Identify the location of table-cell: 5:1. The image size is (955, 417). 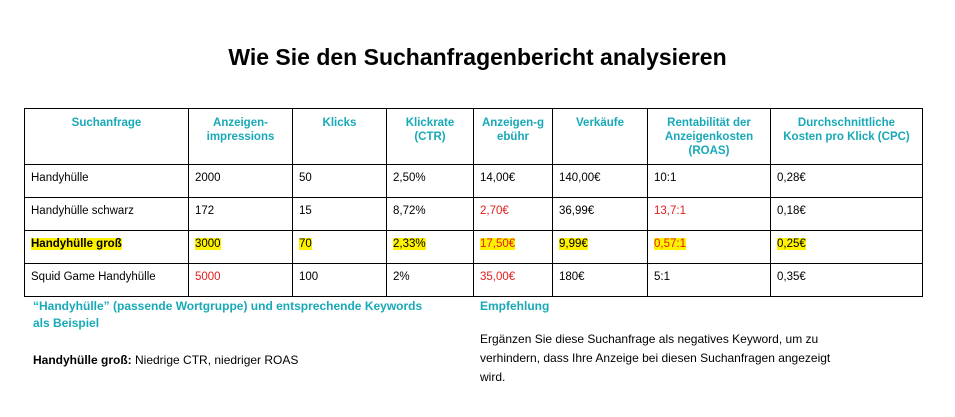
(709, 280).